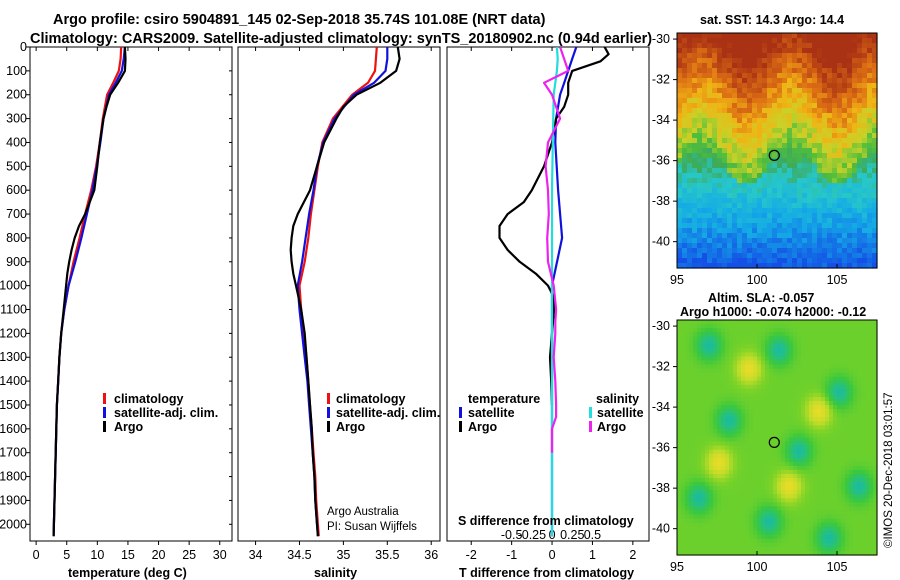 This screenshot has height=580, width=900. Describe the element at coordinates (66, 555) in the screenshot. I see `x-tick-label: 5` at that location.